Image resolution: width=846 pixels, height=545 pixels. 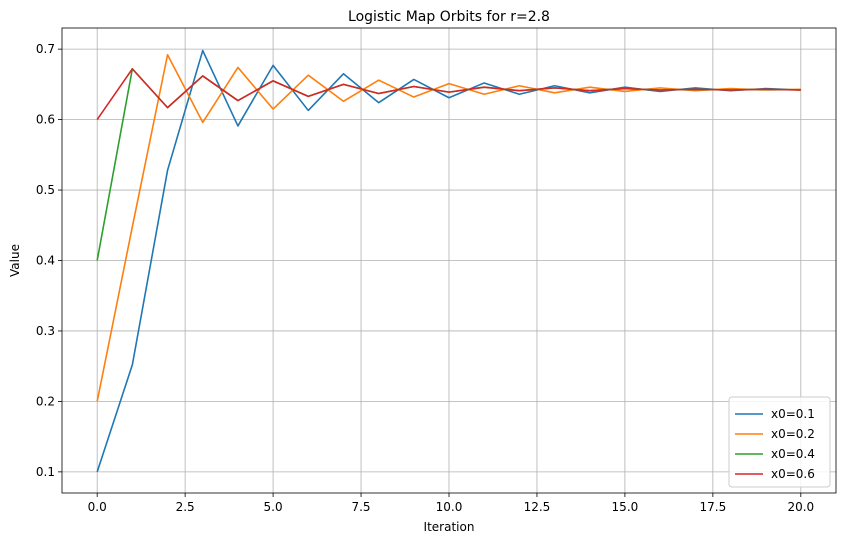 What do you see at coordinates (793, 414) in the screenshot?
I see `legend-label: x0=0.1` at bounding box center [793, 414].